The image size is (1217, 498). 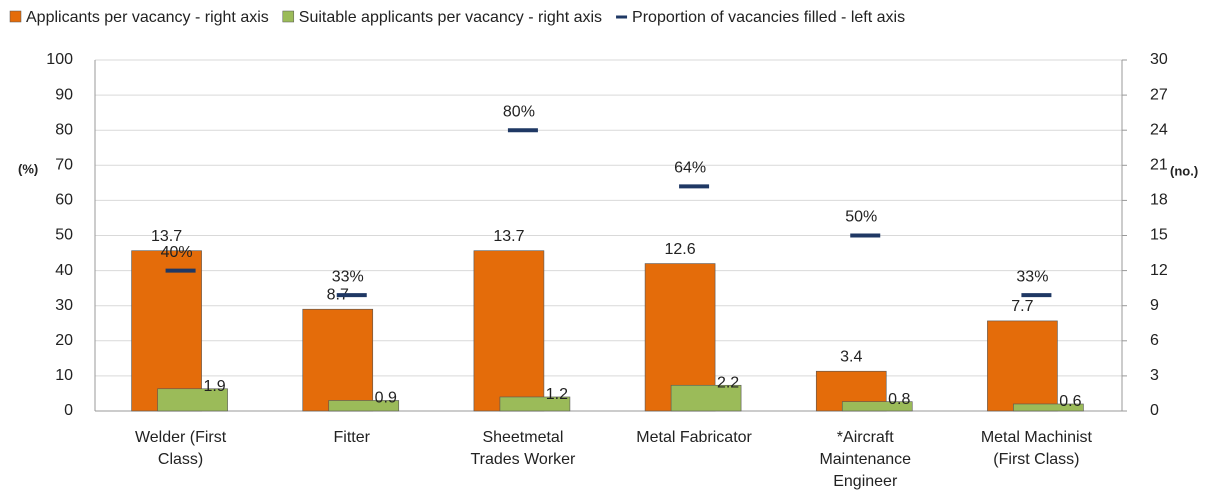 I want to click on y-tick-label: 100, so click(x=59, y=59).